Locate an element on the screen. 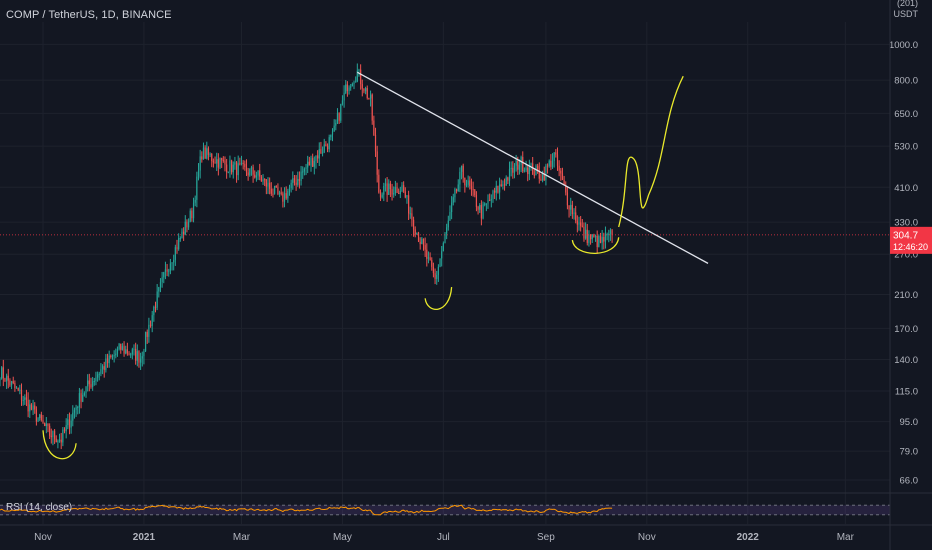 The height and width of the screenshot is (550, 932). time-axis: Nov 2021 Mar May Jul Sep Nov 2022 Mar is located at coordinates (466, 533).